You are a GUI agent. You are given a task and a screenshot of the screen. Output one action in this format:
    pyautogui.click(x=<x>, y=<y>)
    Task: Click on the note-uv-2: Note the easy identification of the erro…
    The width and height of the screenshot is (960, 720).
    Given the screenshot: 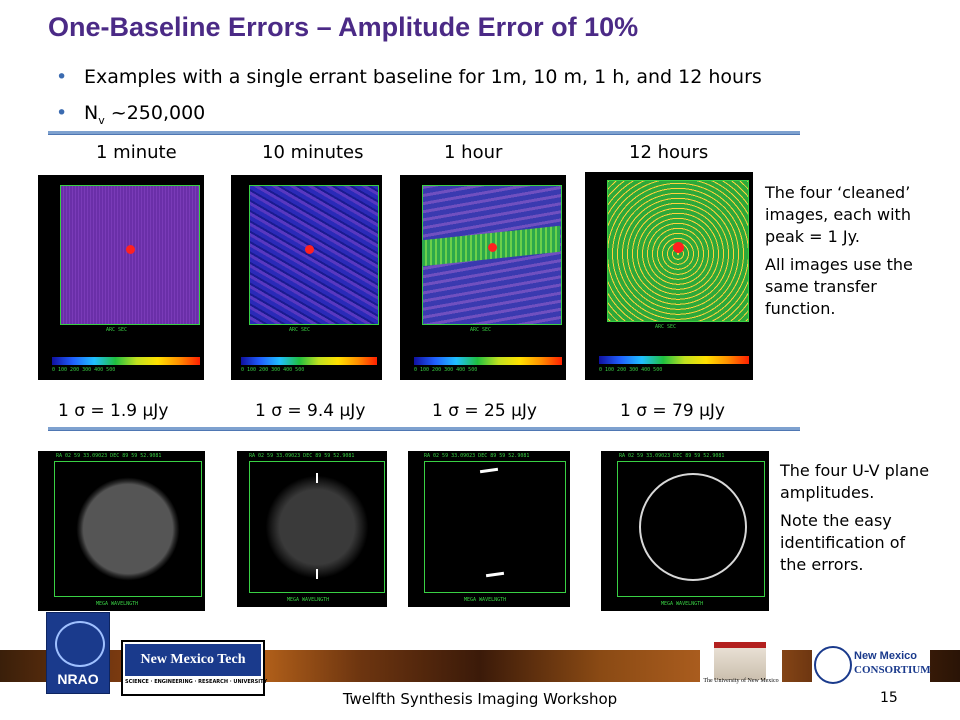 What is the action you would take?
    pyautogui.click(x=843, y=542)
    